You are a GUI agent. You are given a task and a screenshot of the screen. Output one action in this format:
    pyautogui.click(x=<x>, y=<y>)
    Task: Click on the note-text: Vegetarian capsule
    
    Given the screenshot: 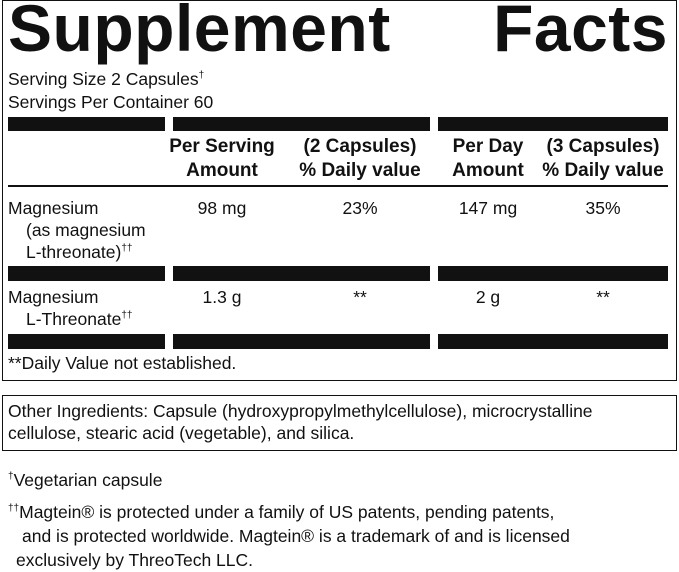 What is the action you would take?
    pyautogui.click(x=88, y=480)
    